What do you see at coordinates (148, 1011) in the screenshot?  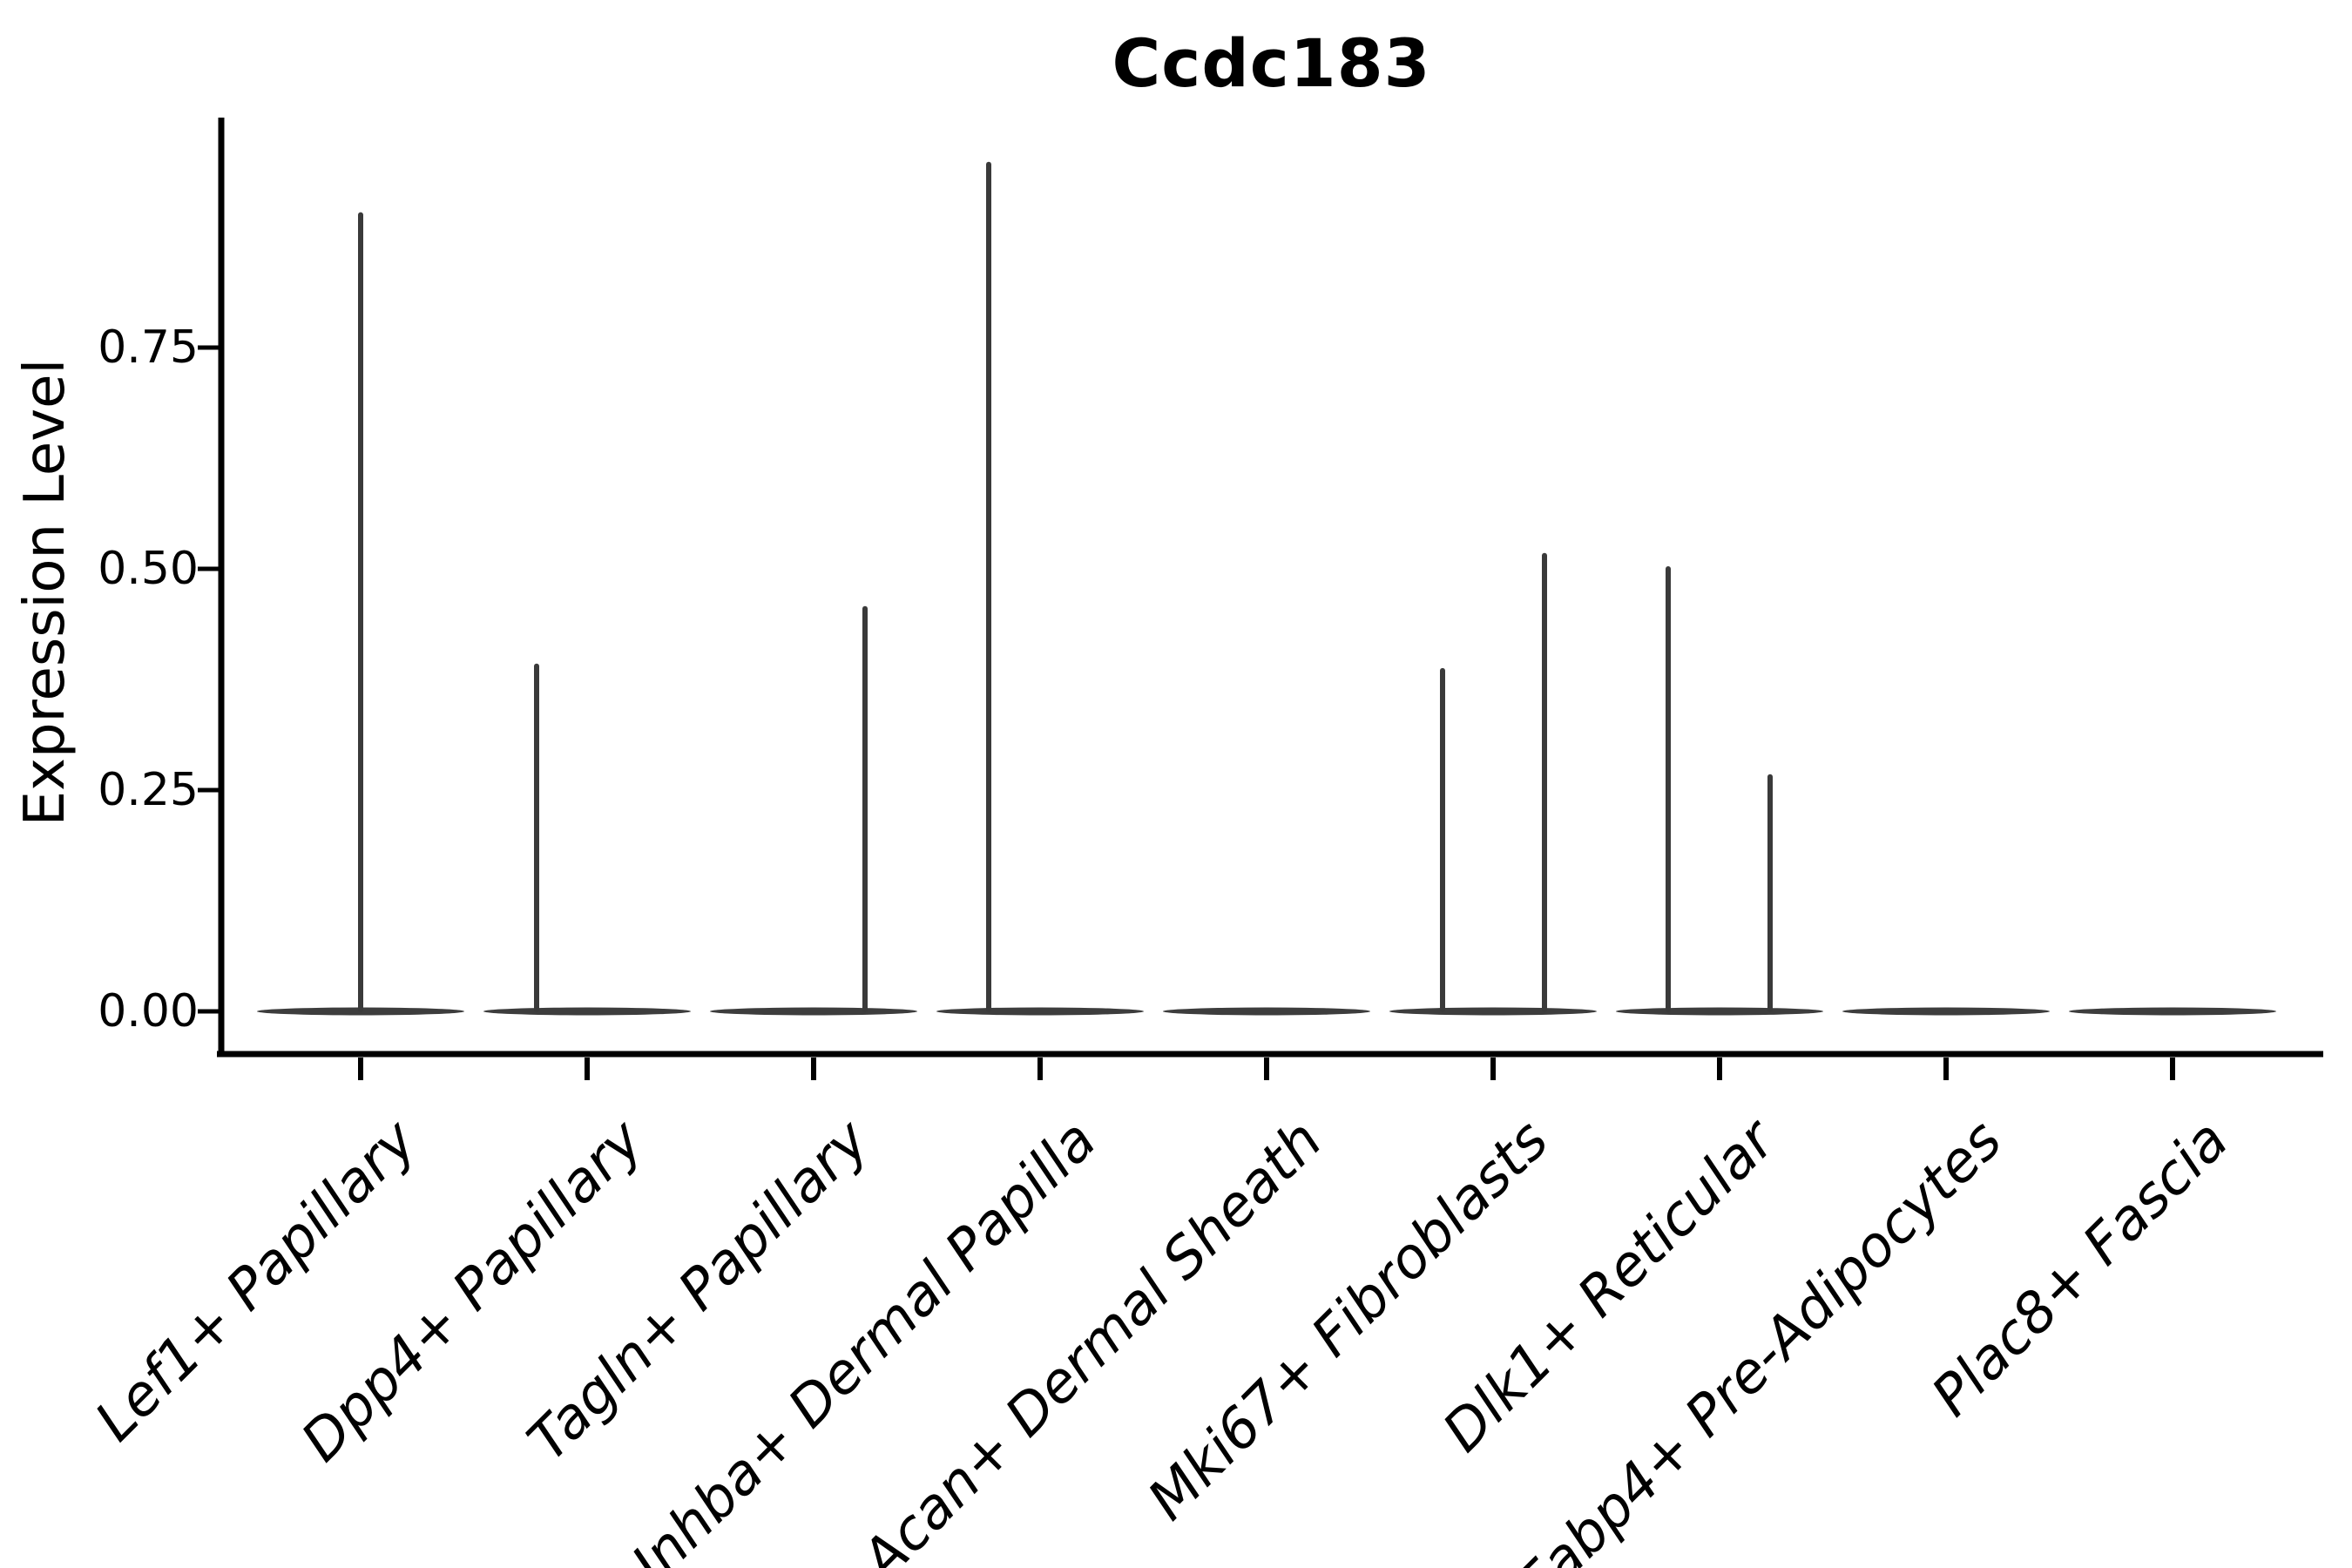 I see `y-tick-label: 0.00` at bounding box center [148, 1011].